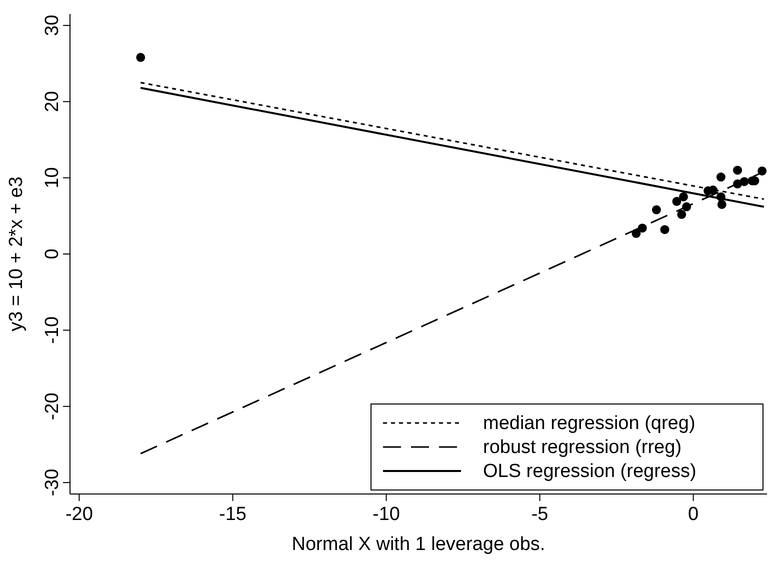  What do you see at coordinates (52, 25) in the screenshot?
I see `y-tick-label: 30` at bounding box center [52, 25].